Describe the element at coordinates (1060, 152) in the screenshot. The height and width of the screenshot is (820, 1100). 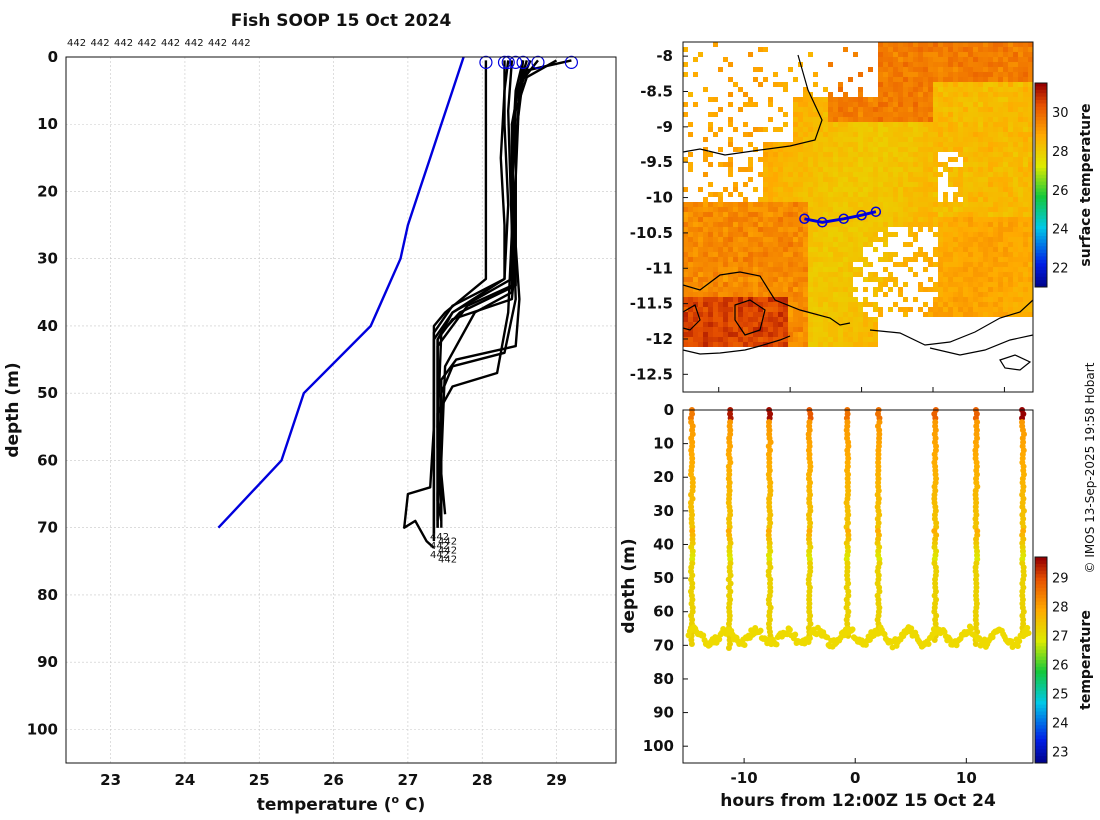
I see `colorbar-tick-label: 28` at that location.